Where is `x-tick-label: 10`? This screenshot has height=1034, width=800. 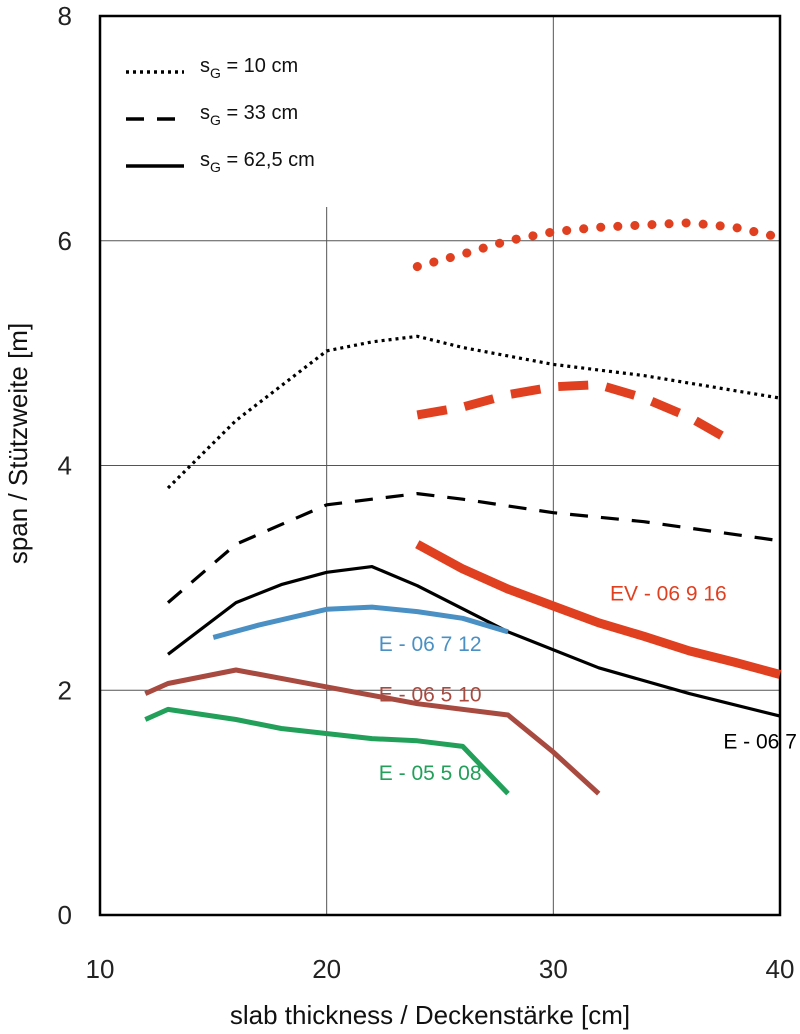 x-tick-label: 10 is located at coordinates (100, 969).